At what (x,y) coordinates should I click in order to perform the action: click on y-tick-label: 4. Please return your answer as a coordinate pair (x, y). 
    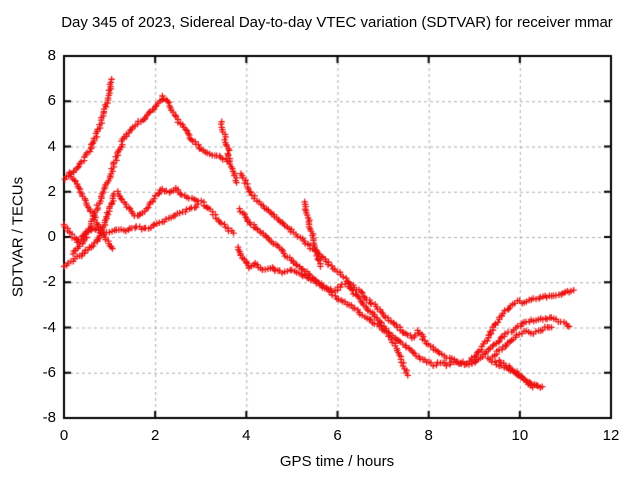
    Looking at the image, I should click on (51, 146).